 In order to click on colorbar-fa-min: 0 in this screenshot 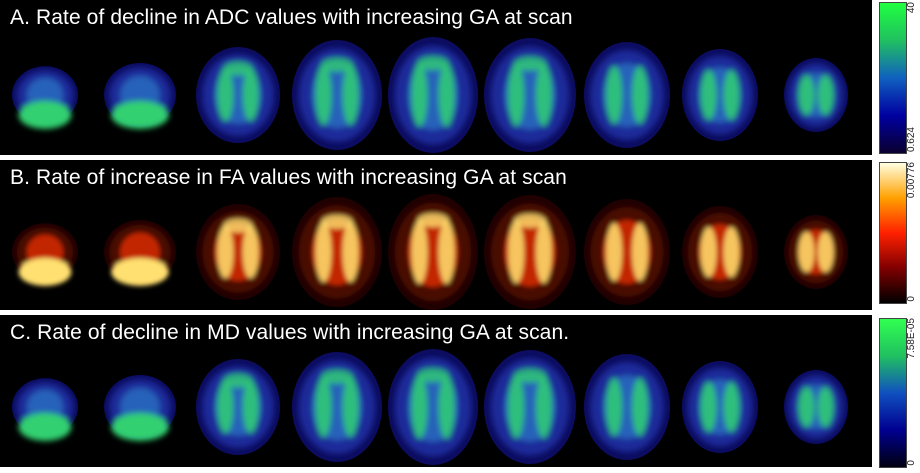, I will do `click(911, 299)`.